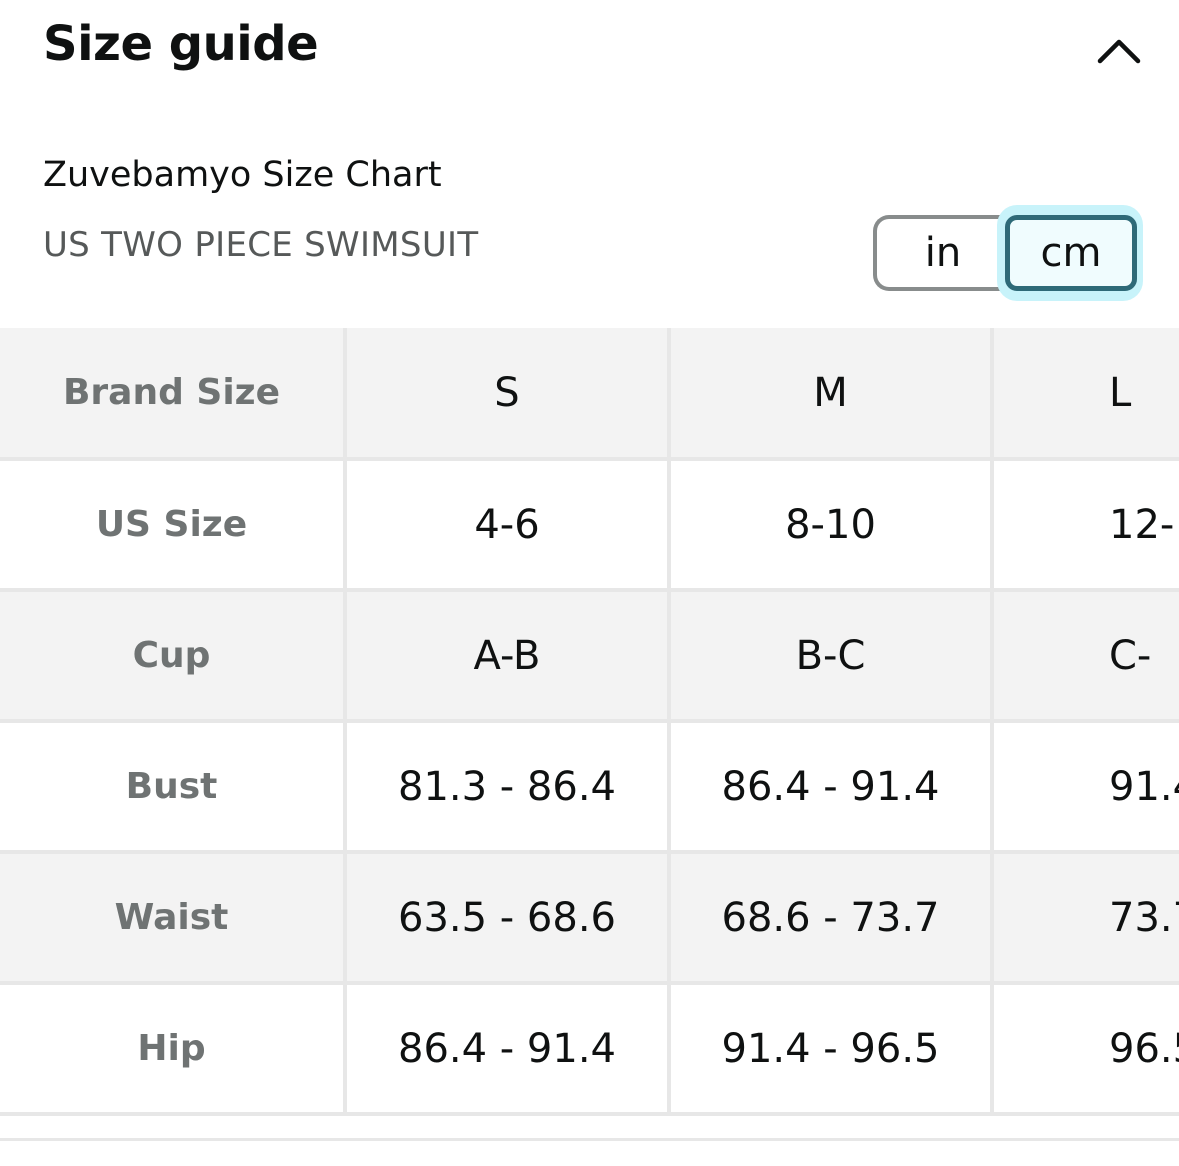 The height and width of the screenshot is (1166, 1179). Describe the element at coordinates (830, 917) in the screenshot. I see `table-cell: 68.6 - 73.7` at that location.